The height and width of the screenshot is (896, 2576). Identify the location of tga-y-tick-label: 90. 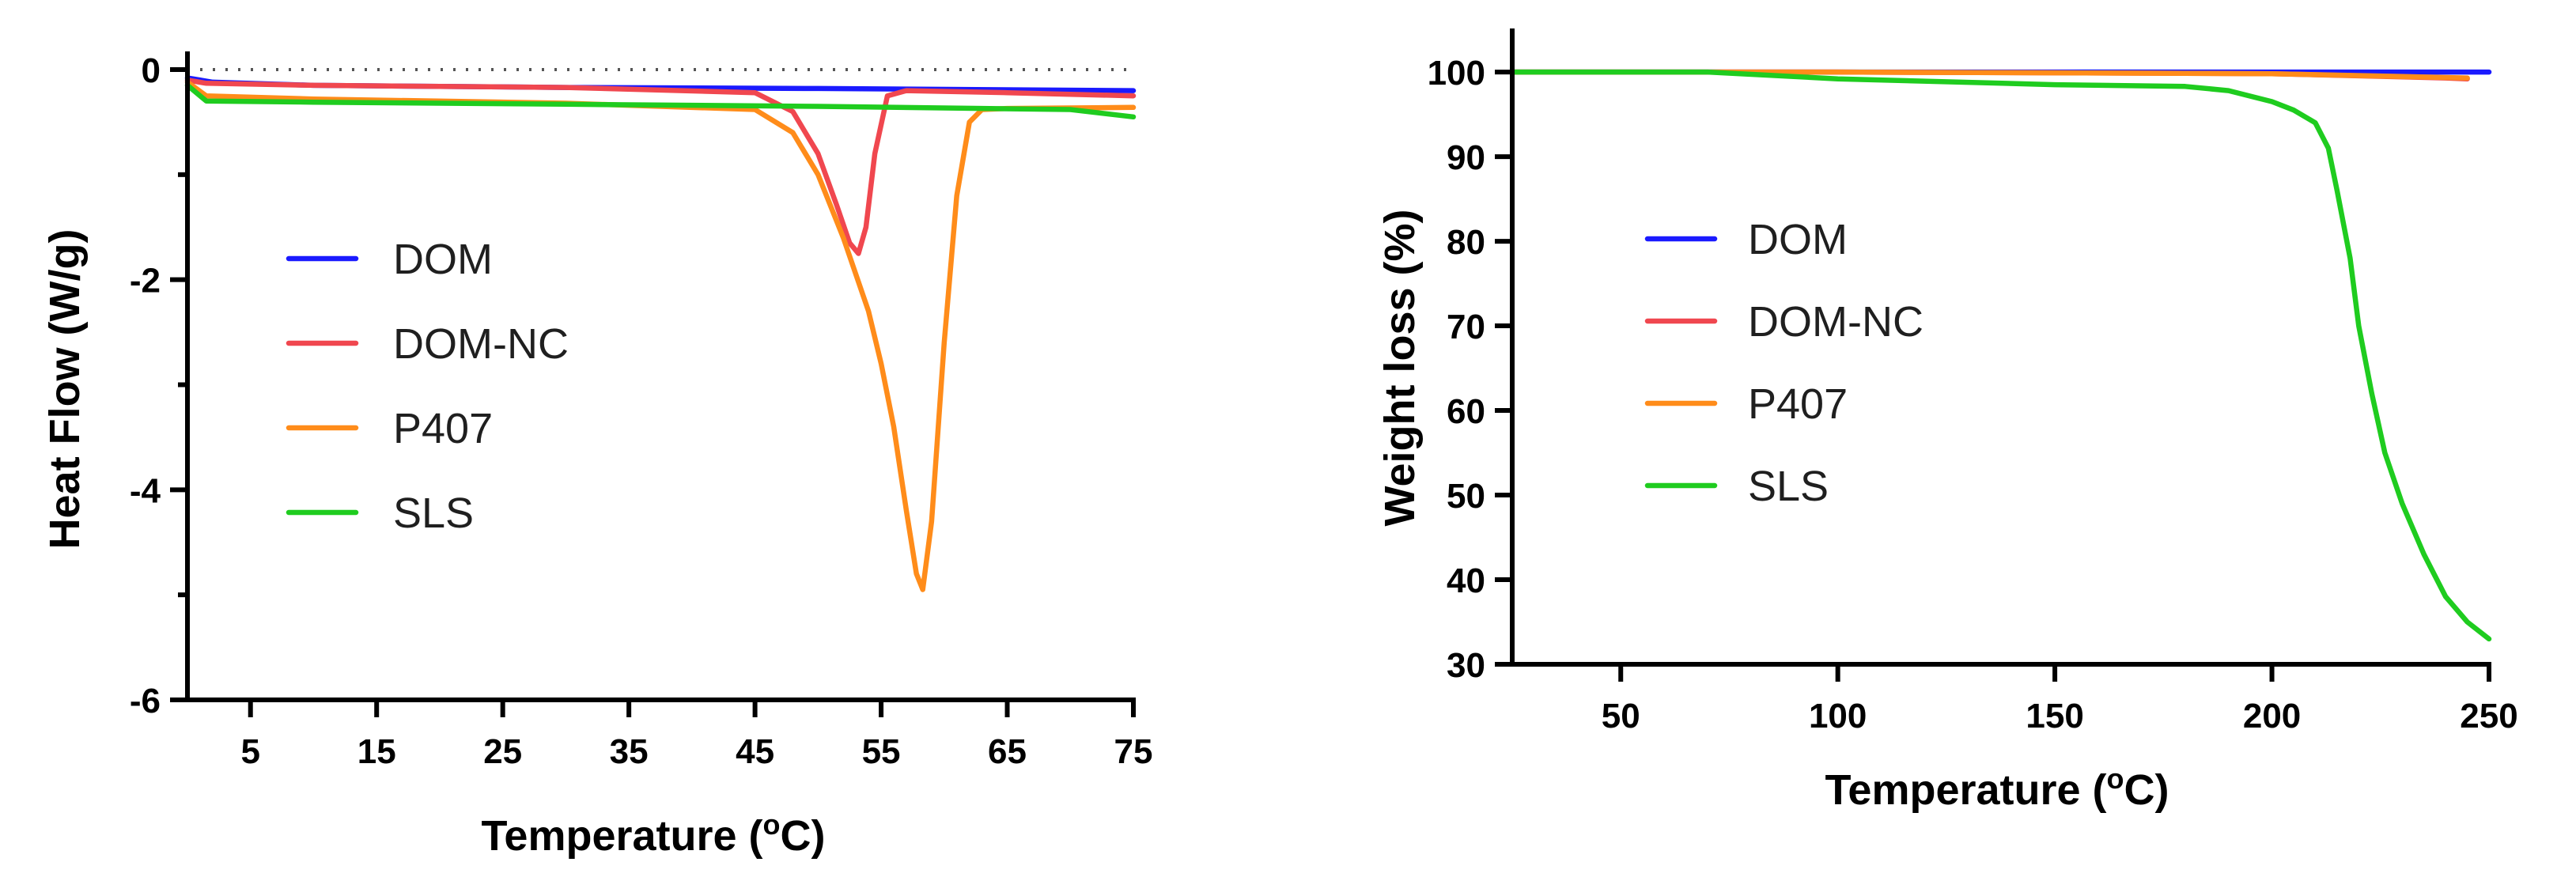
(1466, 157).